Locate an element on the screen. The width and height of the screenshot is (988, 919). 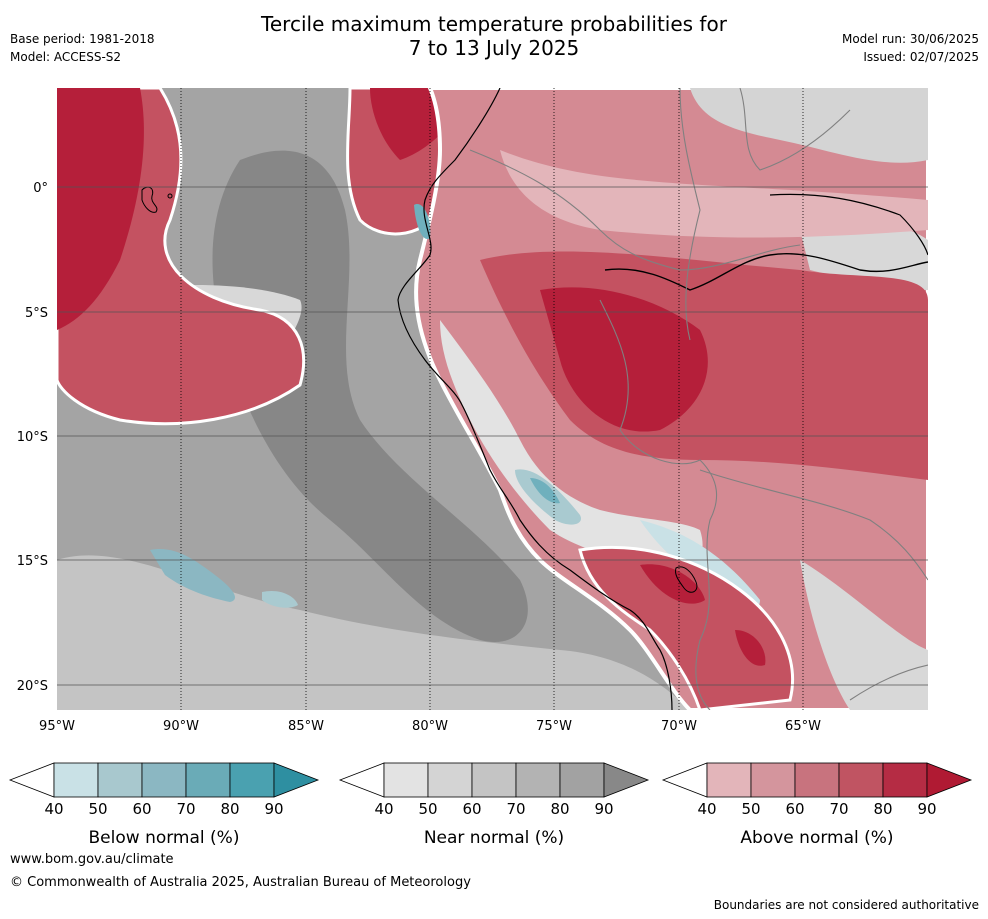
lat-label: 0° is located at coordinates (40, 188).